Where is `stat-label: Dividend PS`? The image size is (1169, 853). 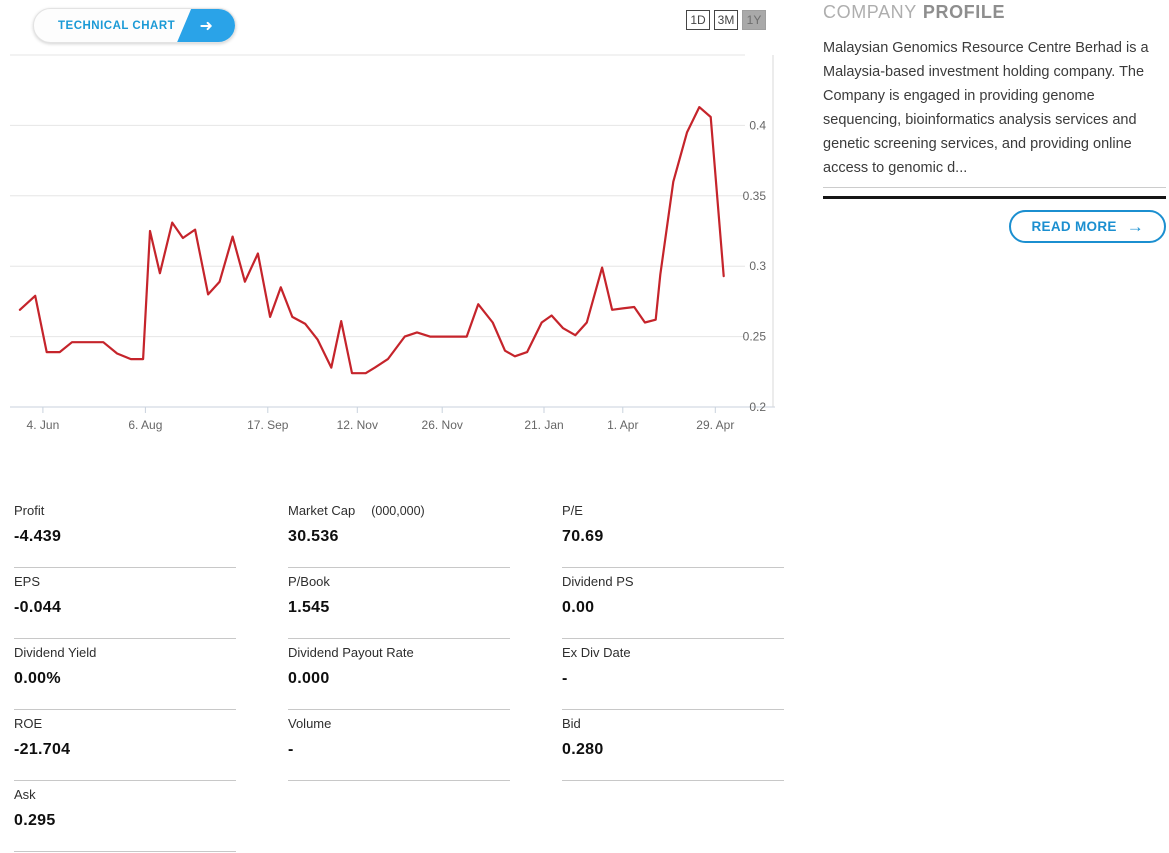
stat-label: Dividend PS is located at coordinates (598, 581).